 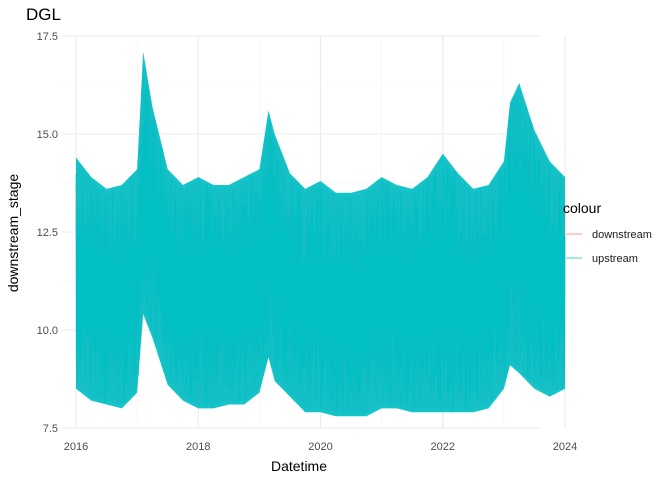 I want to click on y-tick-label: 12.5, so click(x=47, y=233).